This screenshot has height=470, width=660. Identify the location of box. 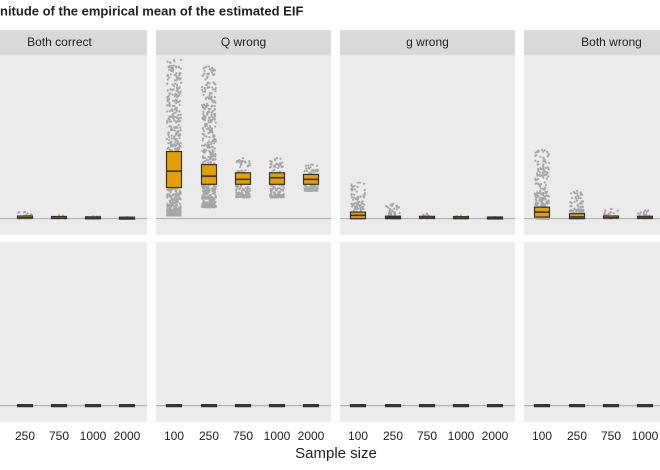
(174, 169).